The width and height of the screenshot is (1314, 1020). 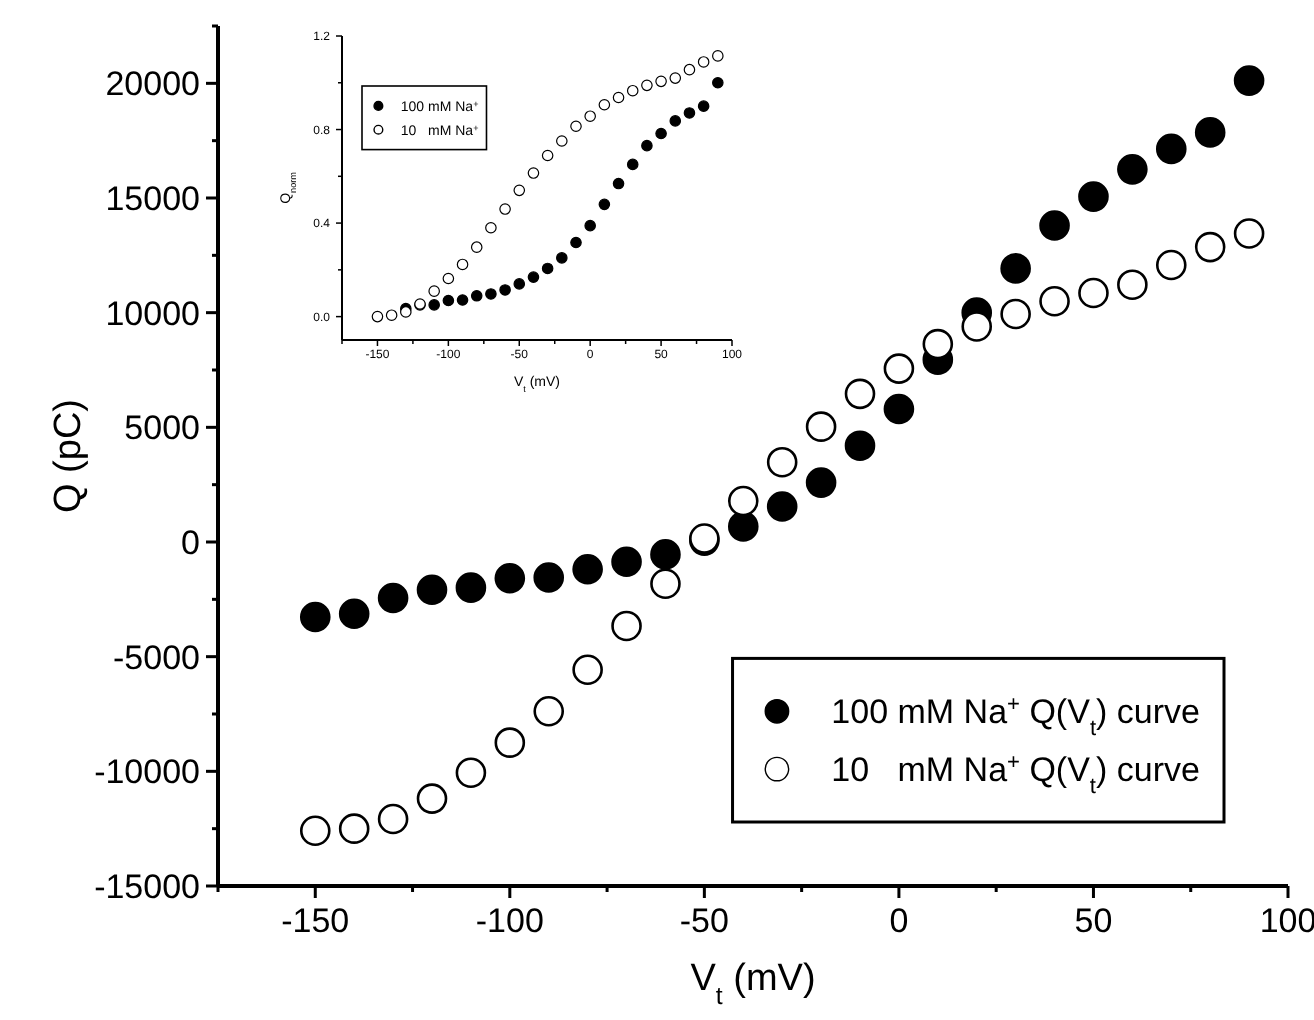 I want to click on x-tick-label: -100, so click(x=509, y=921).